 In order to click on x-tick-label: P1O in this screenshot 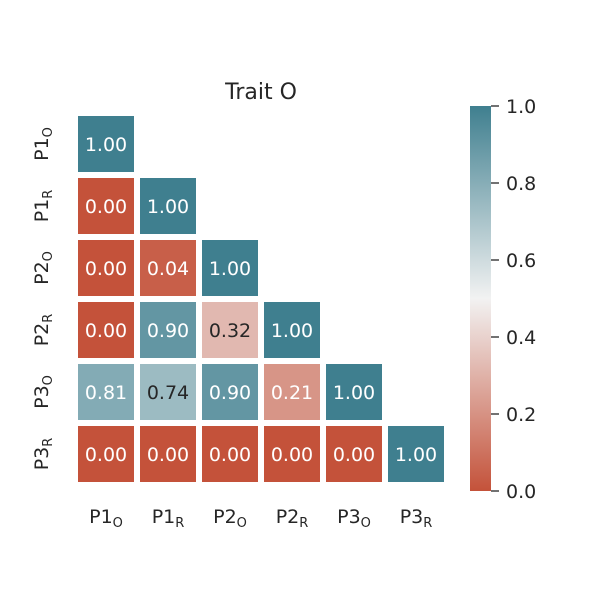, I will do `click(106, 518)`.